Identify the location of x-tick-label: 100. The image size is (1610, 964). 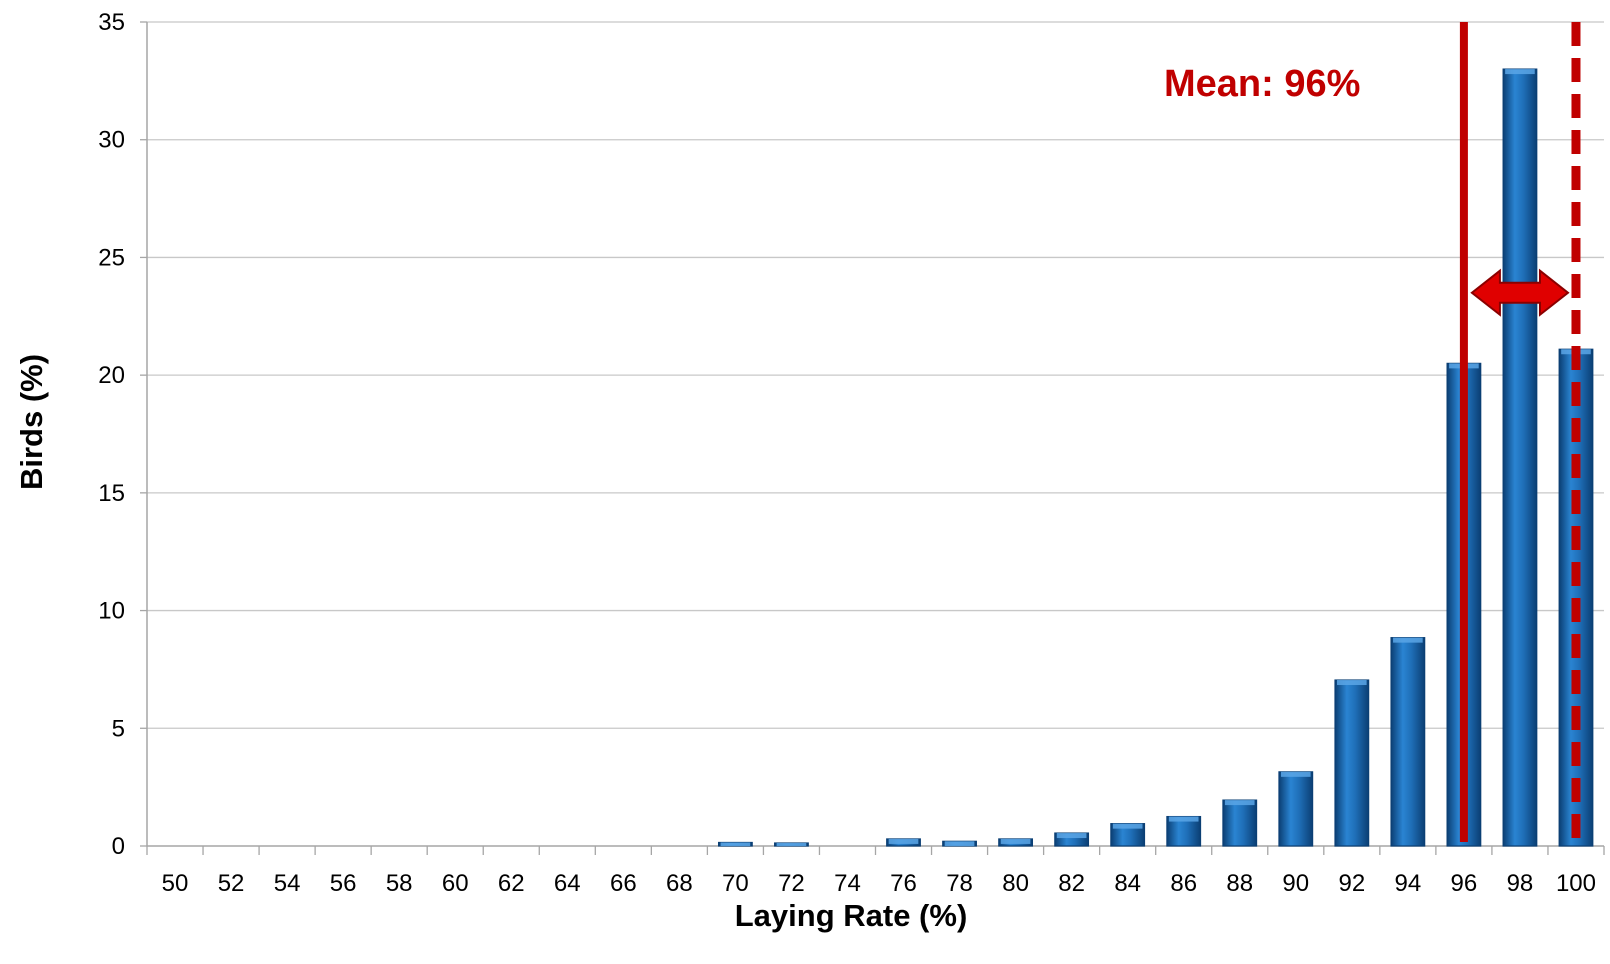
(1576, 883).